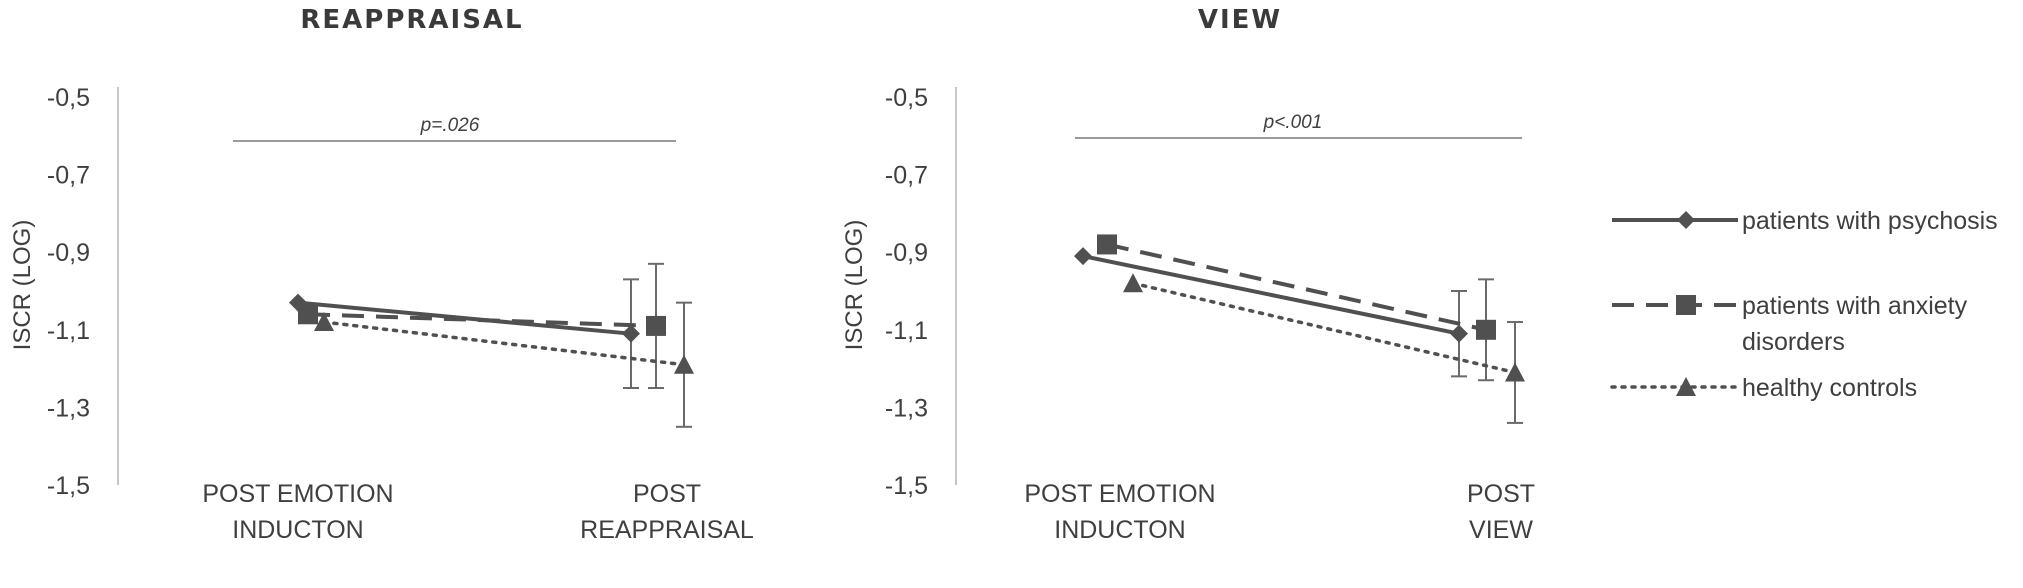 This screenshot has height=588, width=2023. What do you see at coordinates (667, 530) in the screenshot?
I see `x-category-label: REAPPRAISAL` at bounding box center [667, 530].